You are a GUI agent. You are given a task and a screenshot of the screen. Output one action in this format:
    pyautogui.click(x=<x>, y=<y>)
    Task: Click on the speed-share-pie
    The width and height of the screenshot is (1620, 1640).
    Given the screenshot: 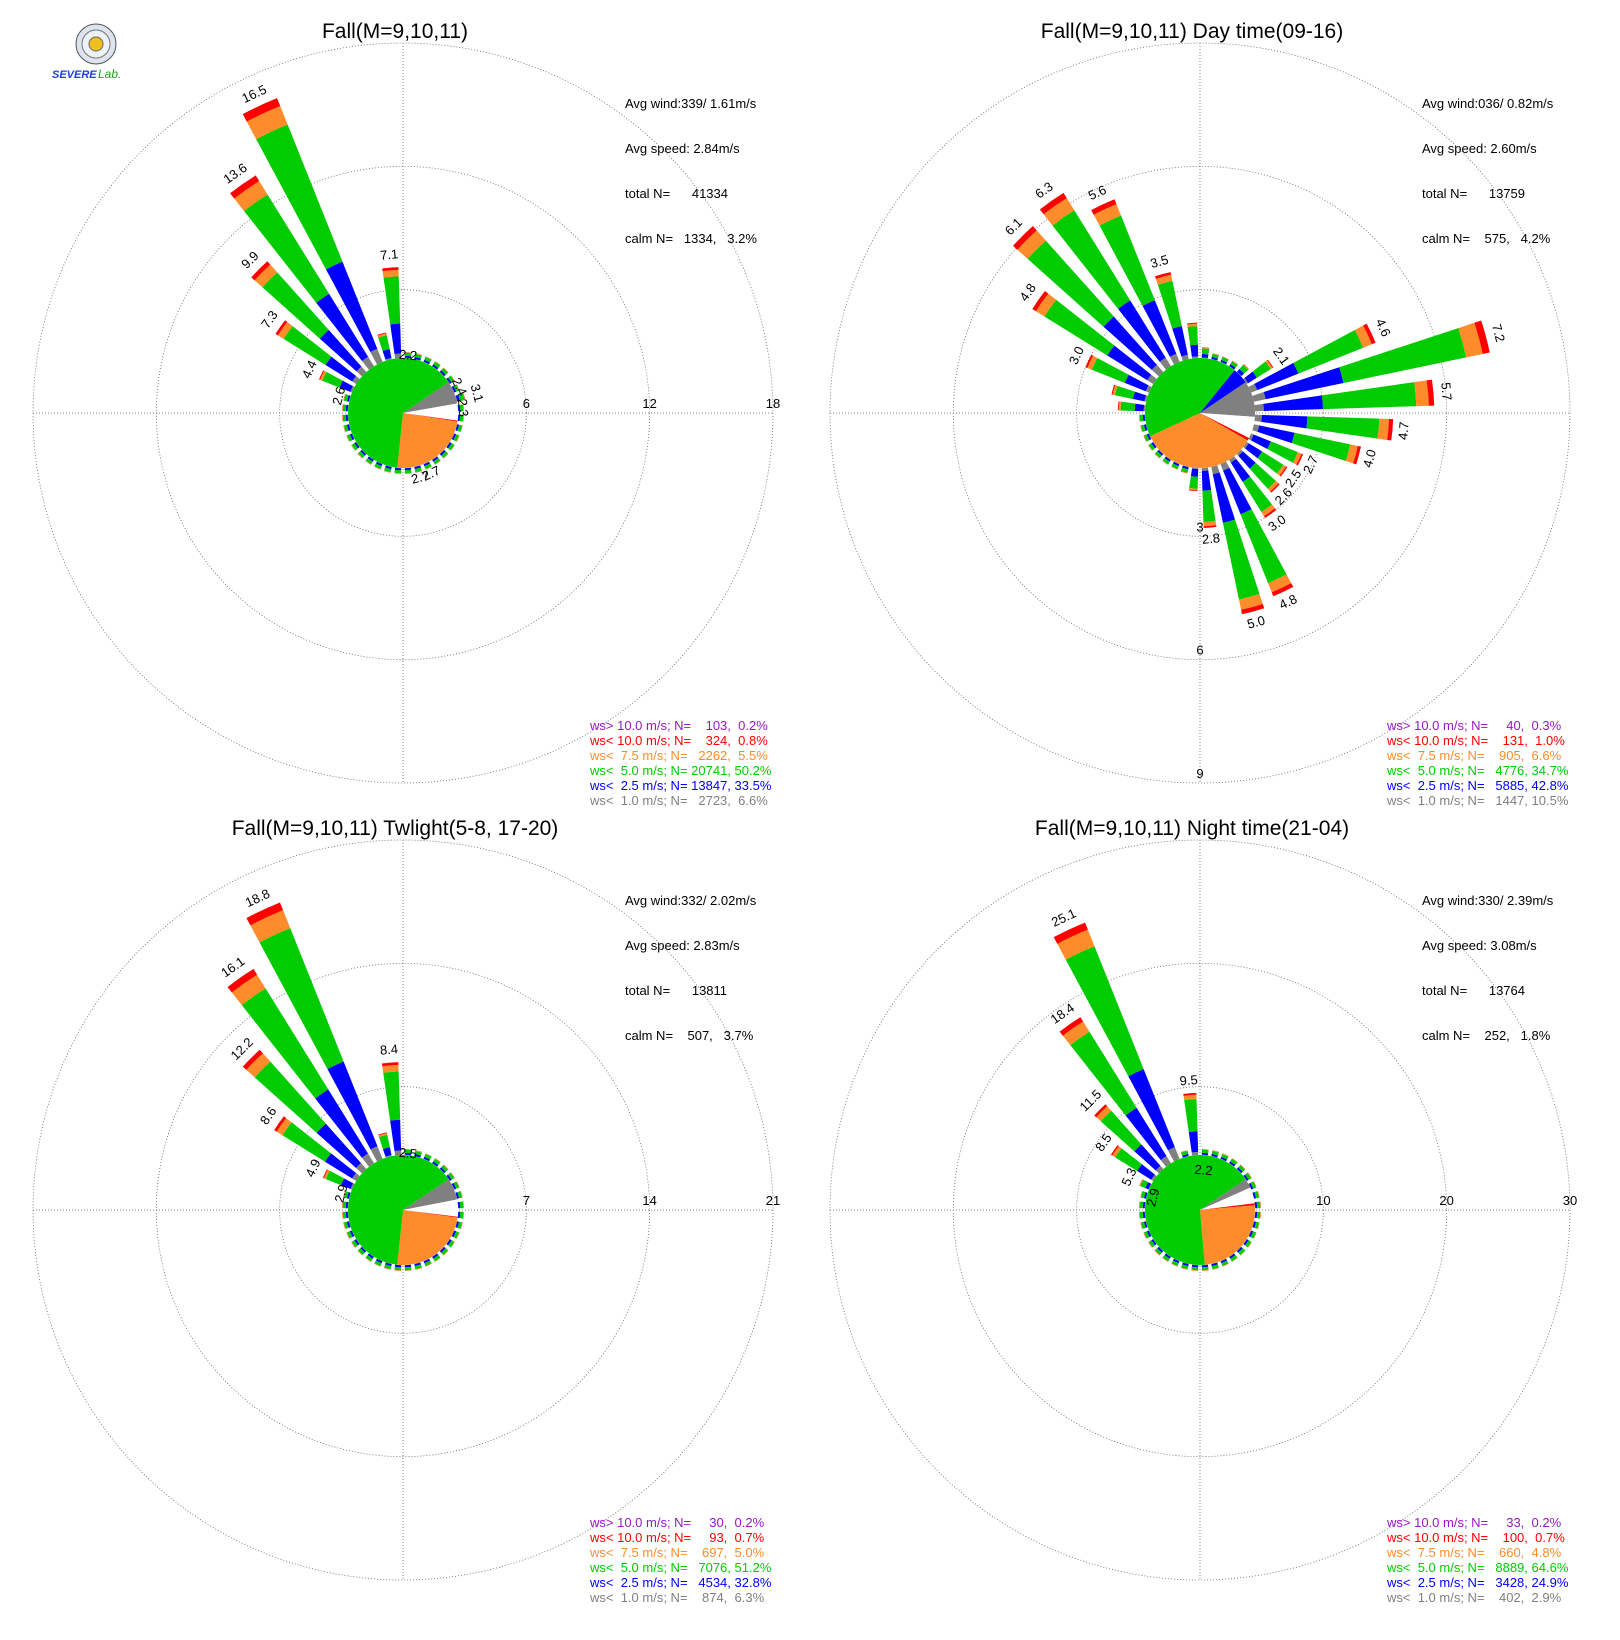 What is the action you would take?
    pyautogui.click(x=1200, y=413)
    